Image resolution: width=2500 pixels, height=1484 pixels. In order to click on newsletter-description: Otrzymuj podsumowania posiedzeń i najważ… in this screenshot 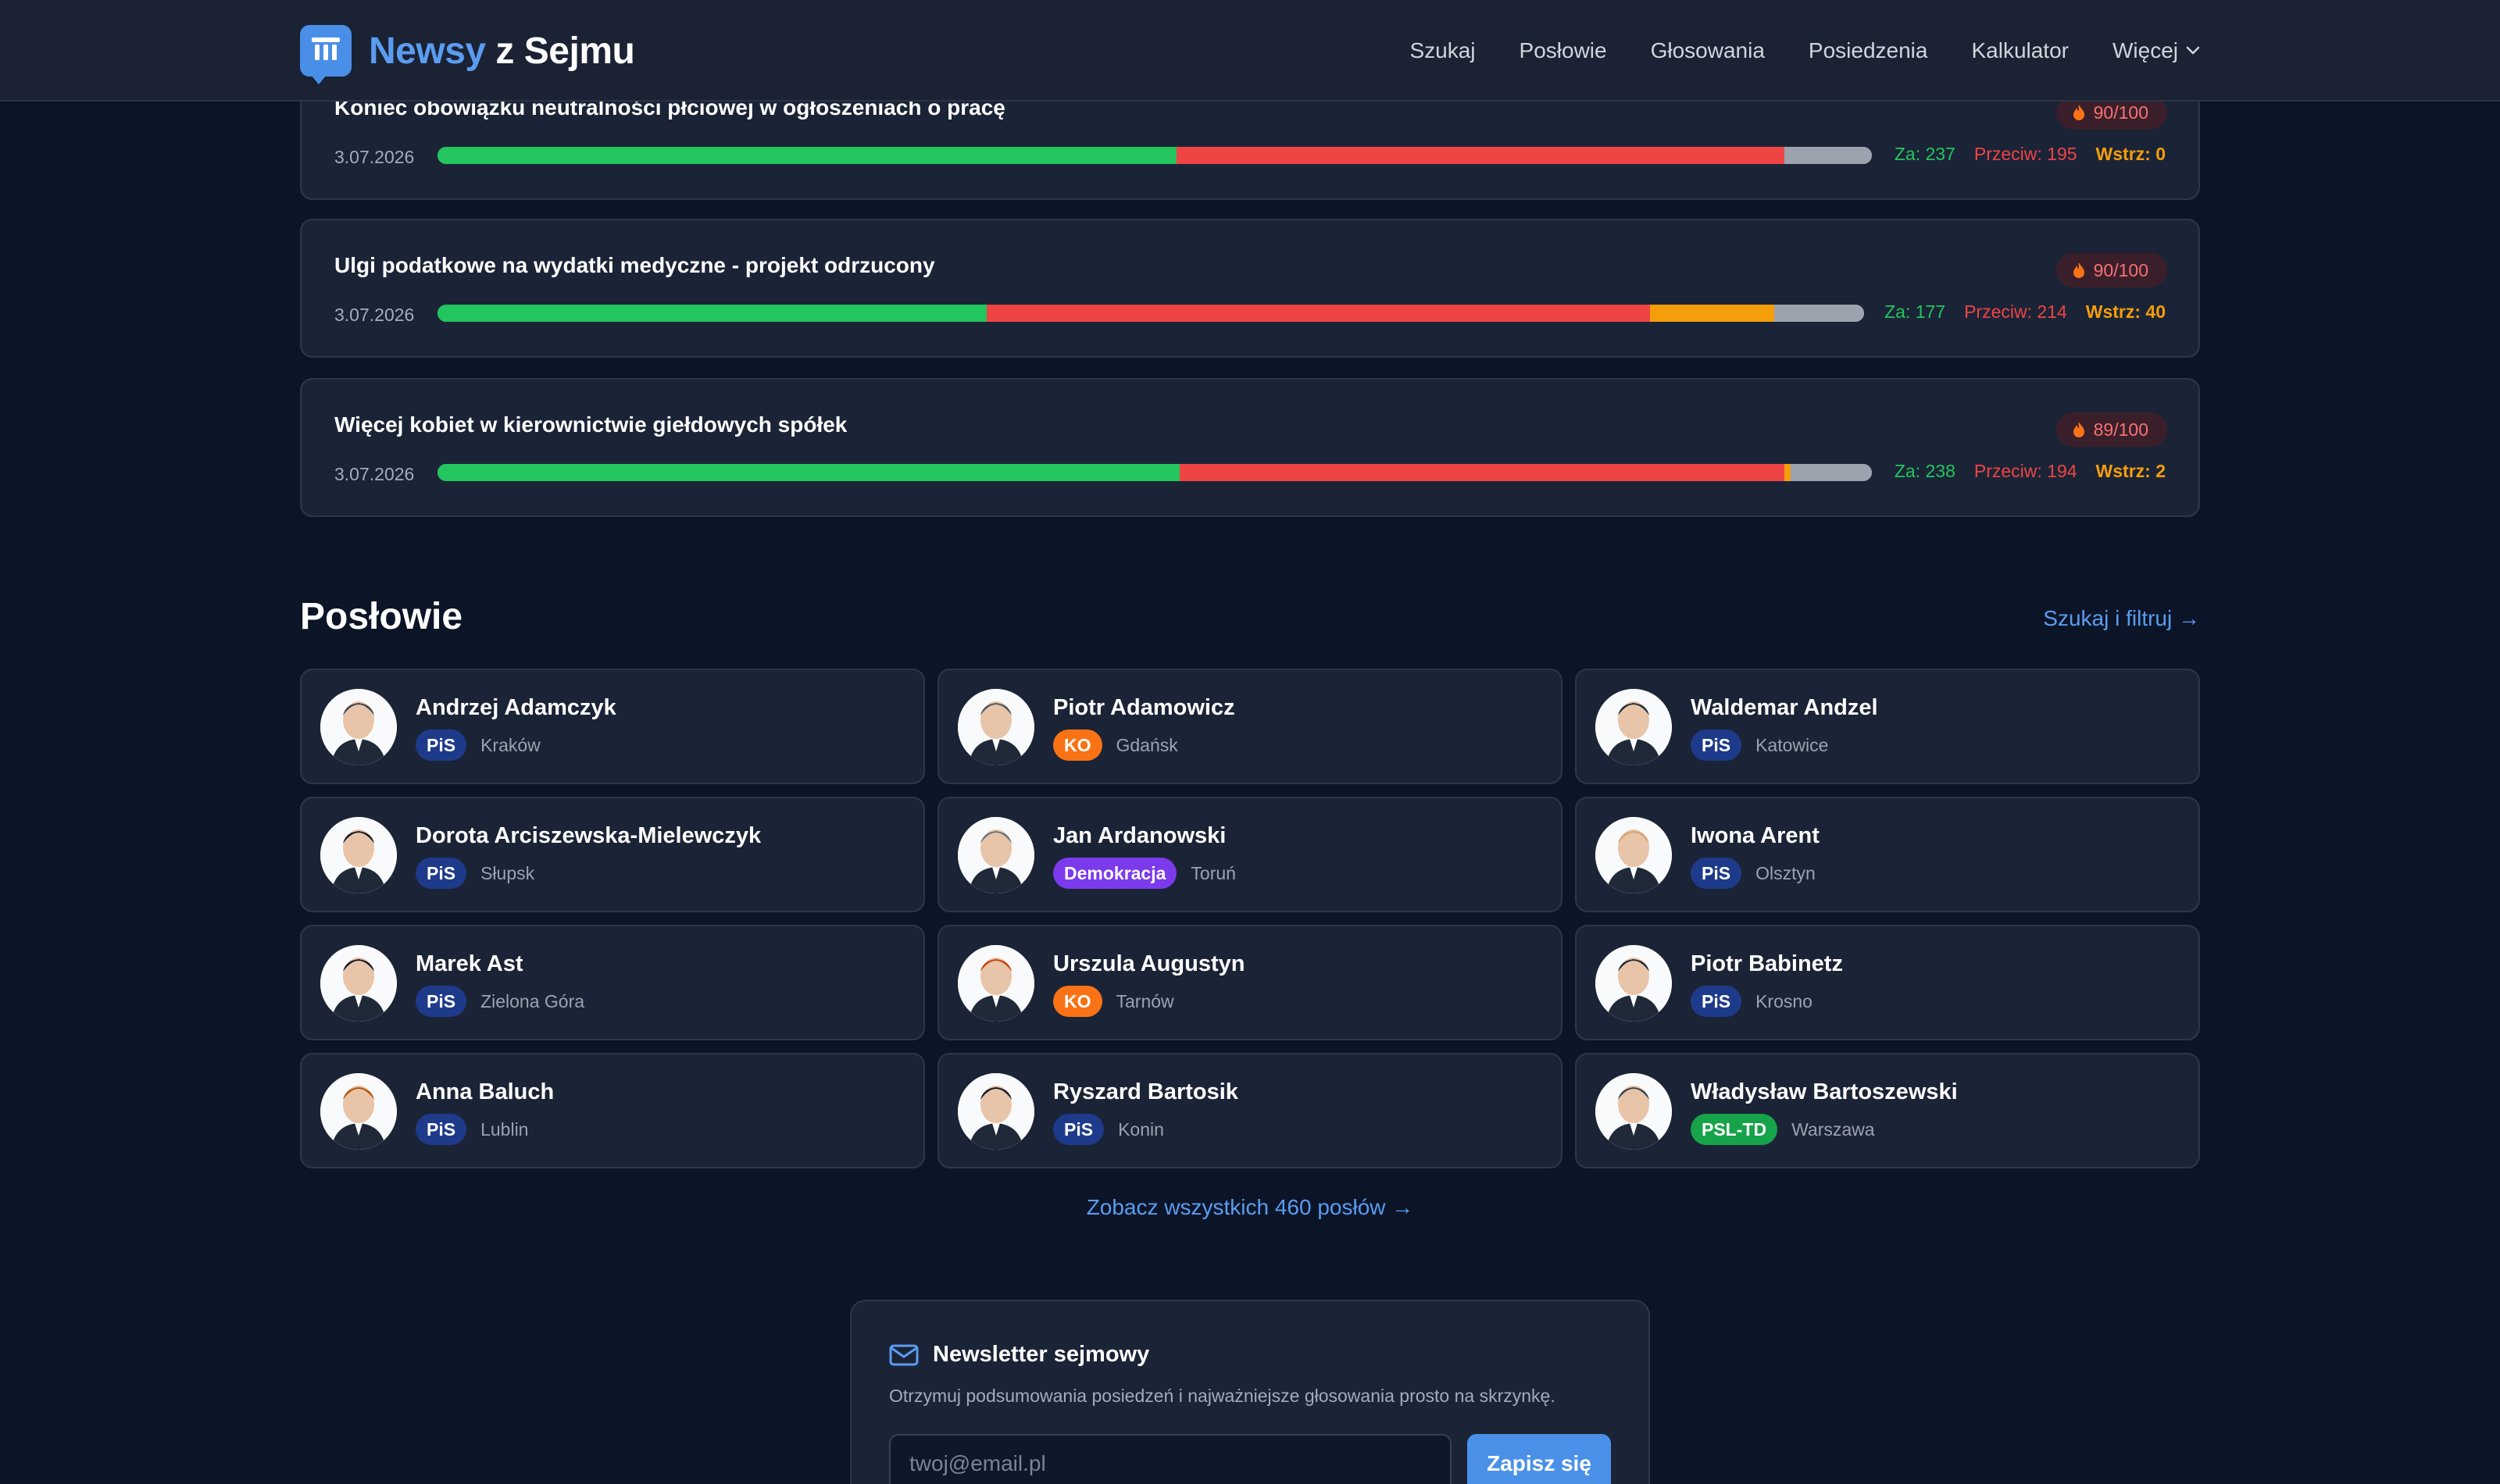, I will do `click(1222, 1396)`.